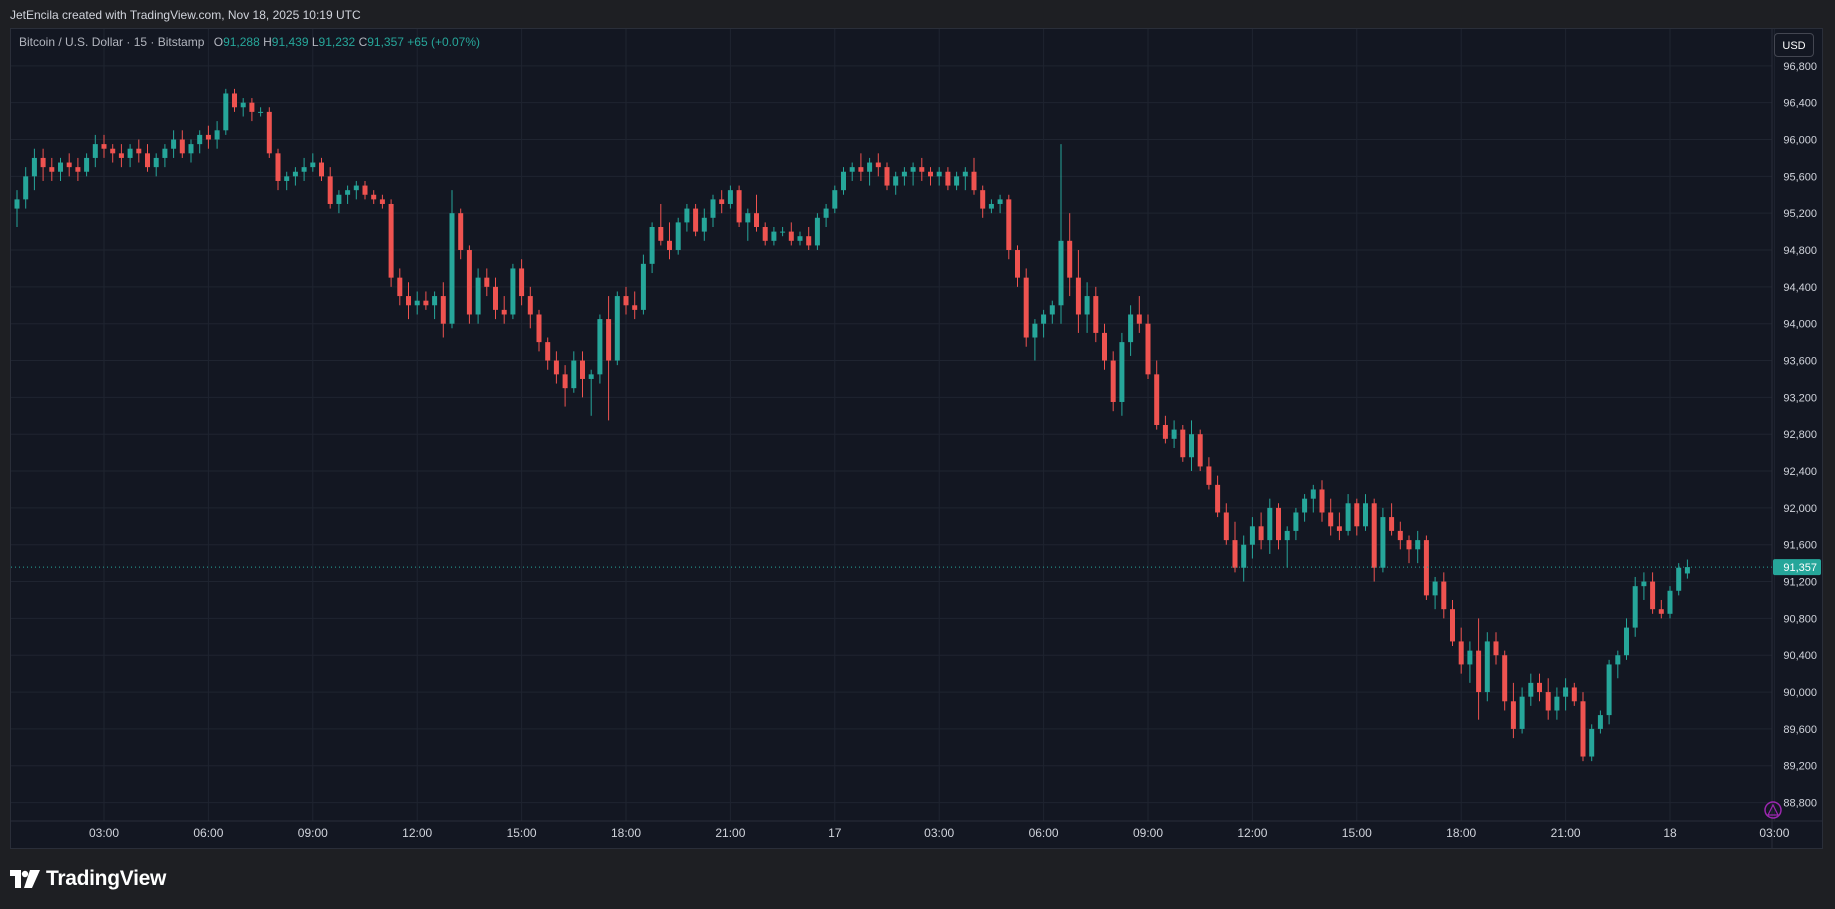 This screenshot has height=909, width=1835. What do you see at coordinates (417, 833) in the screenshot?
I see `x-tick-label: 12:00` at bounding box center [417, 833].